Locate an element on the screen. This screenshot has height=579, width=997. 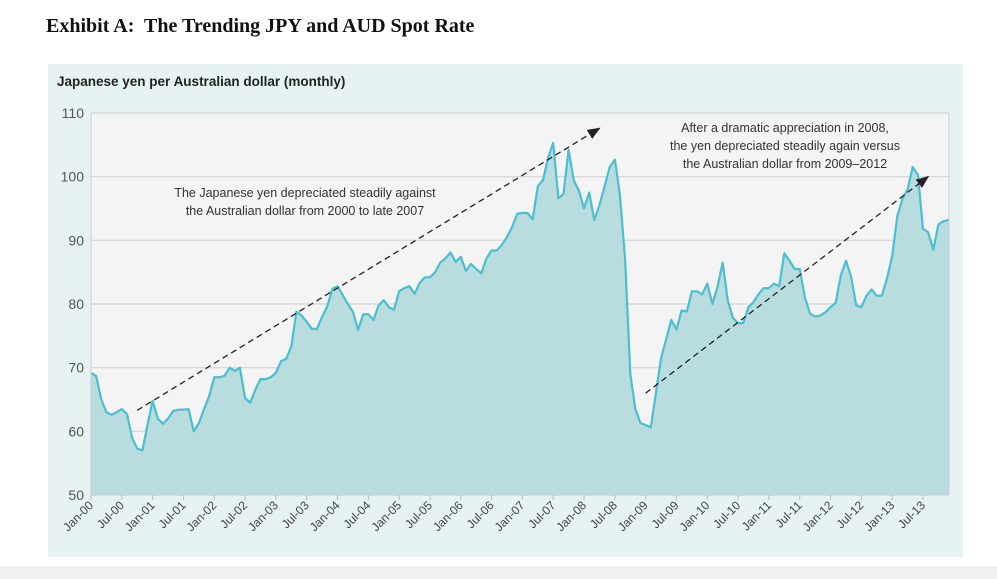
x-tick-label: Jul-00 is located at coordinates (110, 514).